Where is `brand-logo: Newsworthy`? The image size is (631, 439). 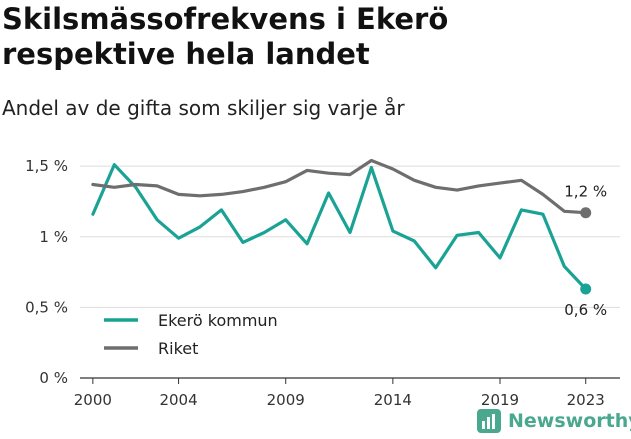 brand-logo: Newsworthy is located at coordinates (553, 421).